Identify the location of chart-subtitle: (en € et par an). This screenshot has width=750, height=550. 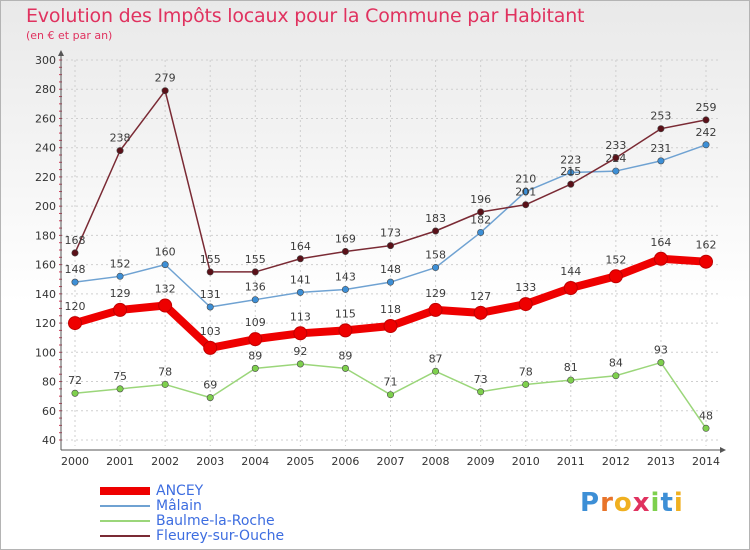
(69, 35).